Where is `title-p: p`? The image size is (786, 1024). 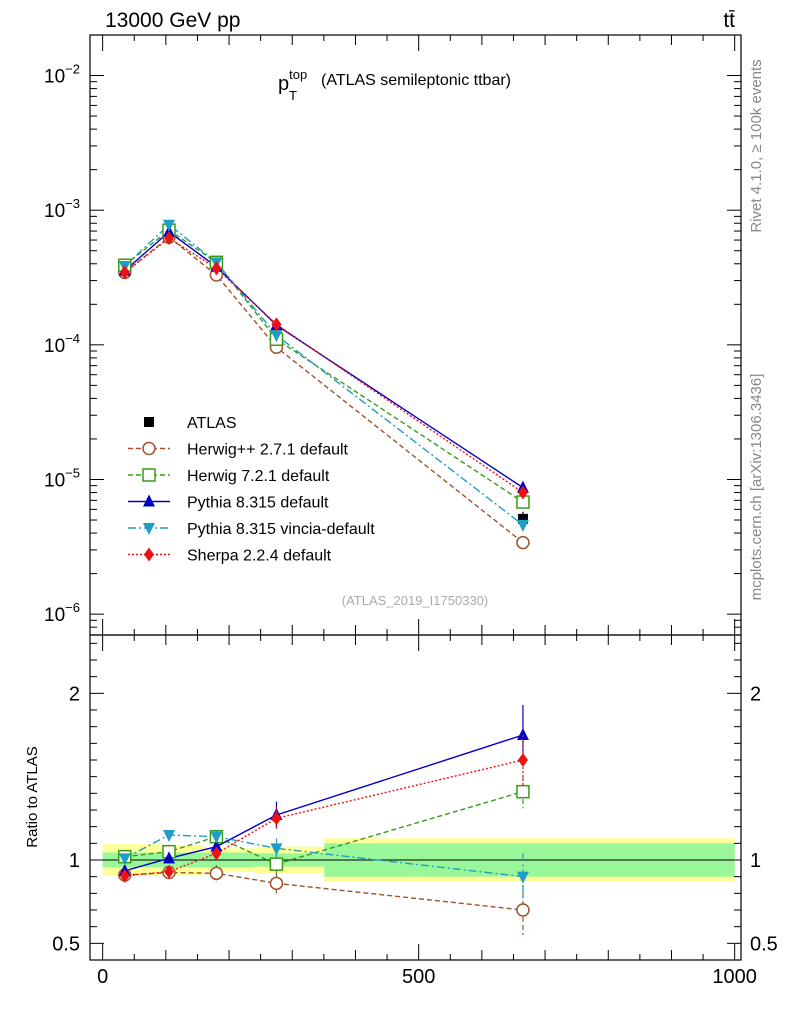 title-p: p is located at coordinates (283, 84).